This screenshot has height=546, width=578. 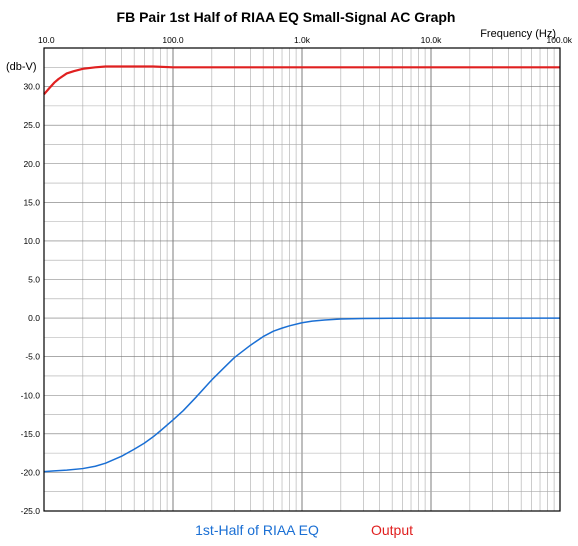 What do you see at coordinates (31, 87) in the screenshot?
I see `y-tick-label: 30.0` at bounding box center [31, 87].